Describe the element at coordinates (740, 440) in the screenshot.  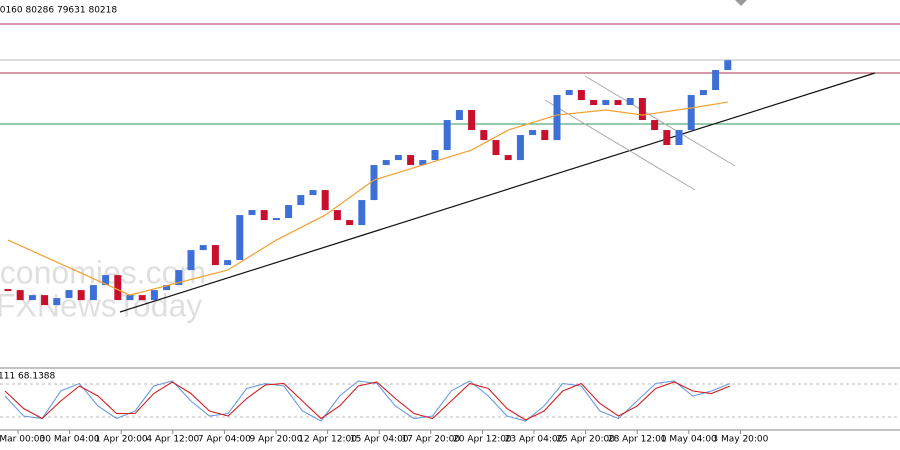
I see `x-tick-label: 3 May 20:00` at that location.